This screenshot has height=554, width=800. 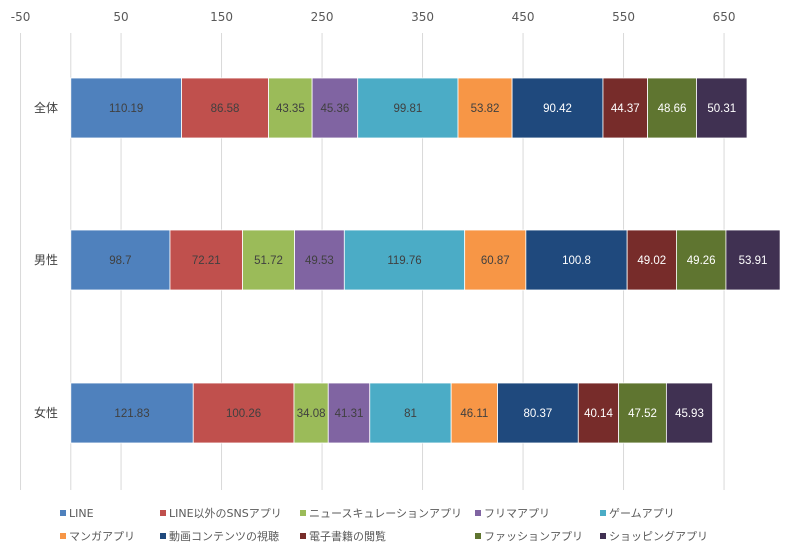 I want to click on data-label: 90.42, so click(x=557, y=109).